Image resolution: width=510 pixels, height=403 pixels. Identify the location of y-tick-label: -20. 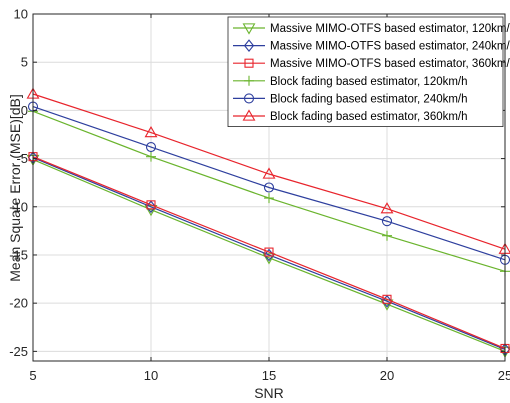
(18, 303).